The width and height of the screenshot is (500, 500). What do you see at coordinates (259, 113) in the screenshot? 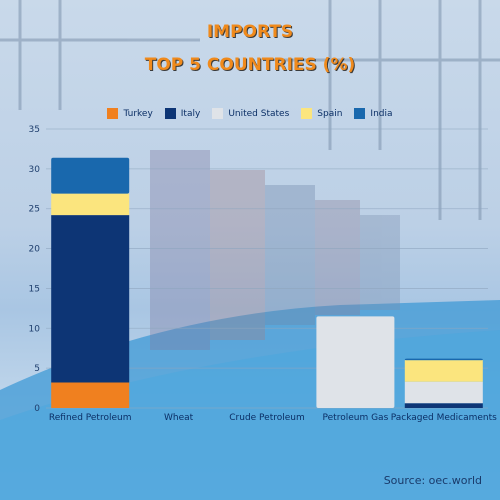
I see `legend-label-united-states: United States` at bounding box center [259, 113].